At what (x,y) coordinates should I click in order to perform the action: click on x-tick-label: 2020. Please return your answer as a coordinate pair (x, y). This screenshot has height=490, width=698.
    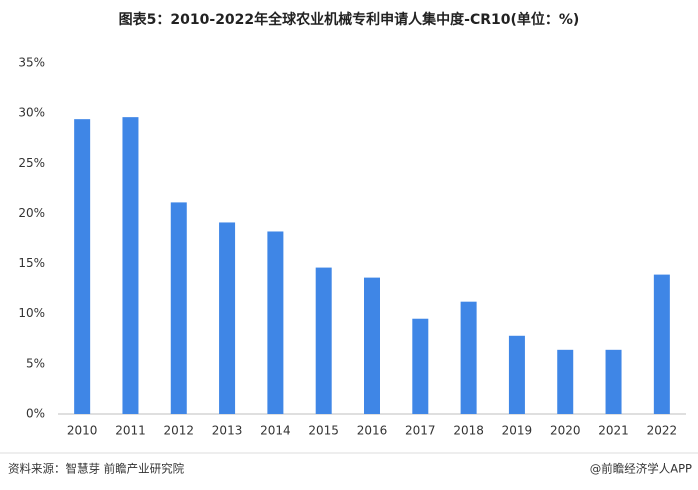
    Looking at the image, I should click on (565, 431).